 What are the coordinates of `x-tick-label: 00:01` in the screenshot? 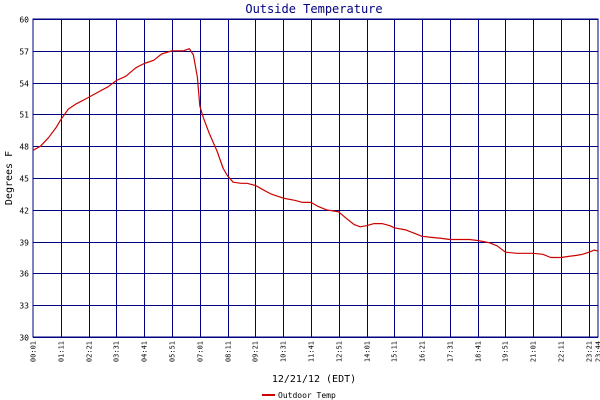 It's located at (34, 351).